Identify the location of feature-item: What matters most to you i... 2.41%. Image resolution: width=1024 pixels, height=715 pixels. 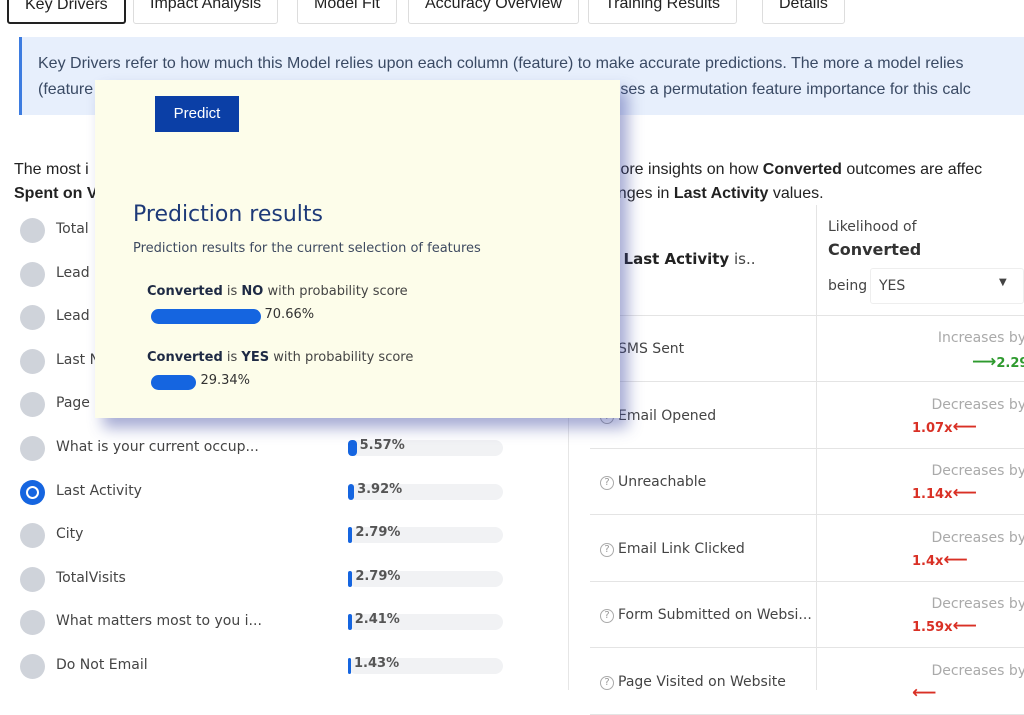
(290, 623).